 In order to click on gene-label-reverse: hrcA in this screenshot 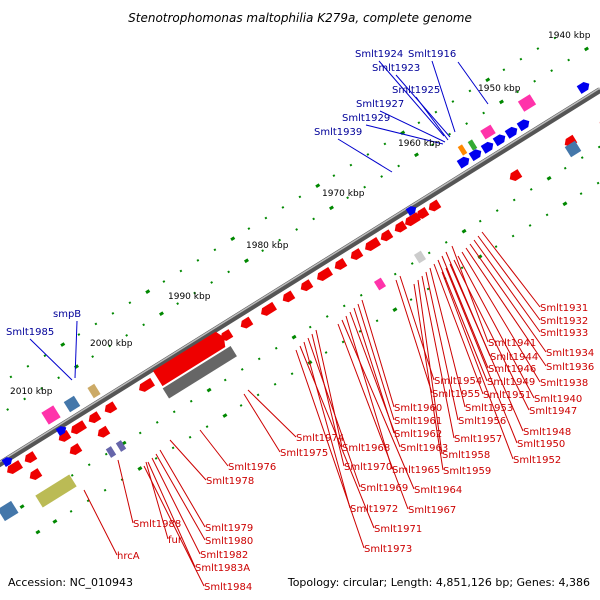, I will do `click(128, 556)`.